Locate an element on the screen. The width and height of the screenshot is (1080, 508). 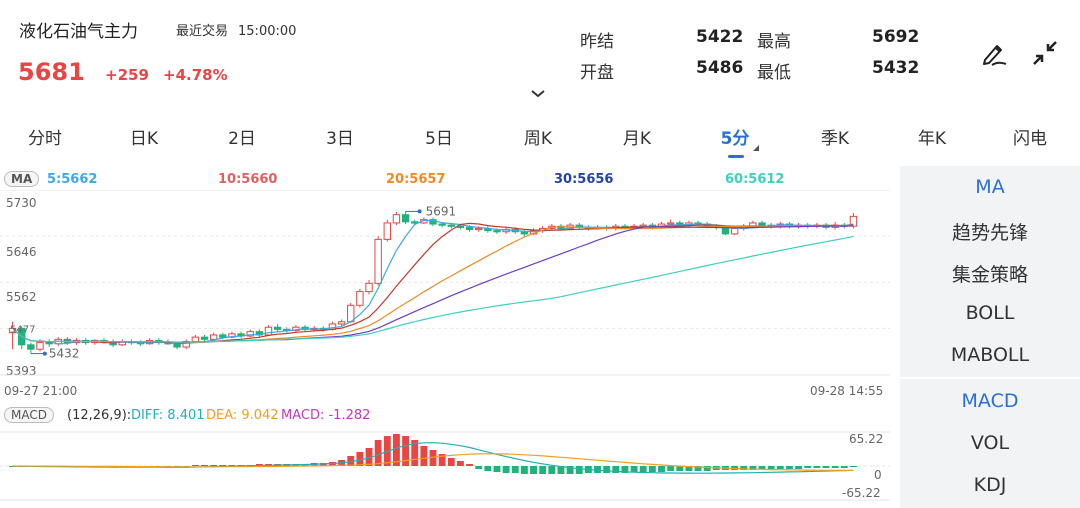
open-label: 开盘 is located at coordinates (597, 73).